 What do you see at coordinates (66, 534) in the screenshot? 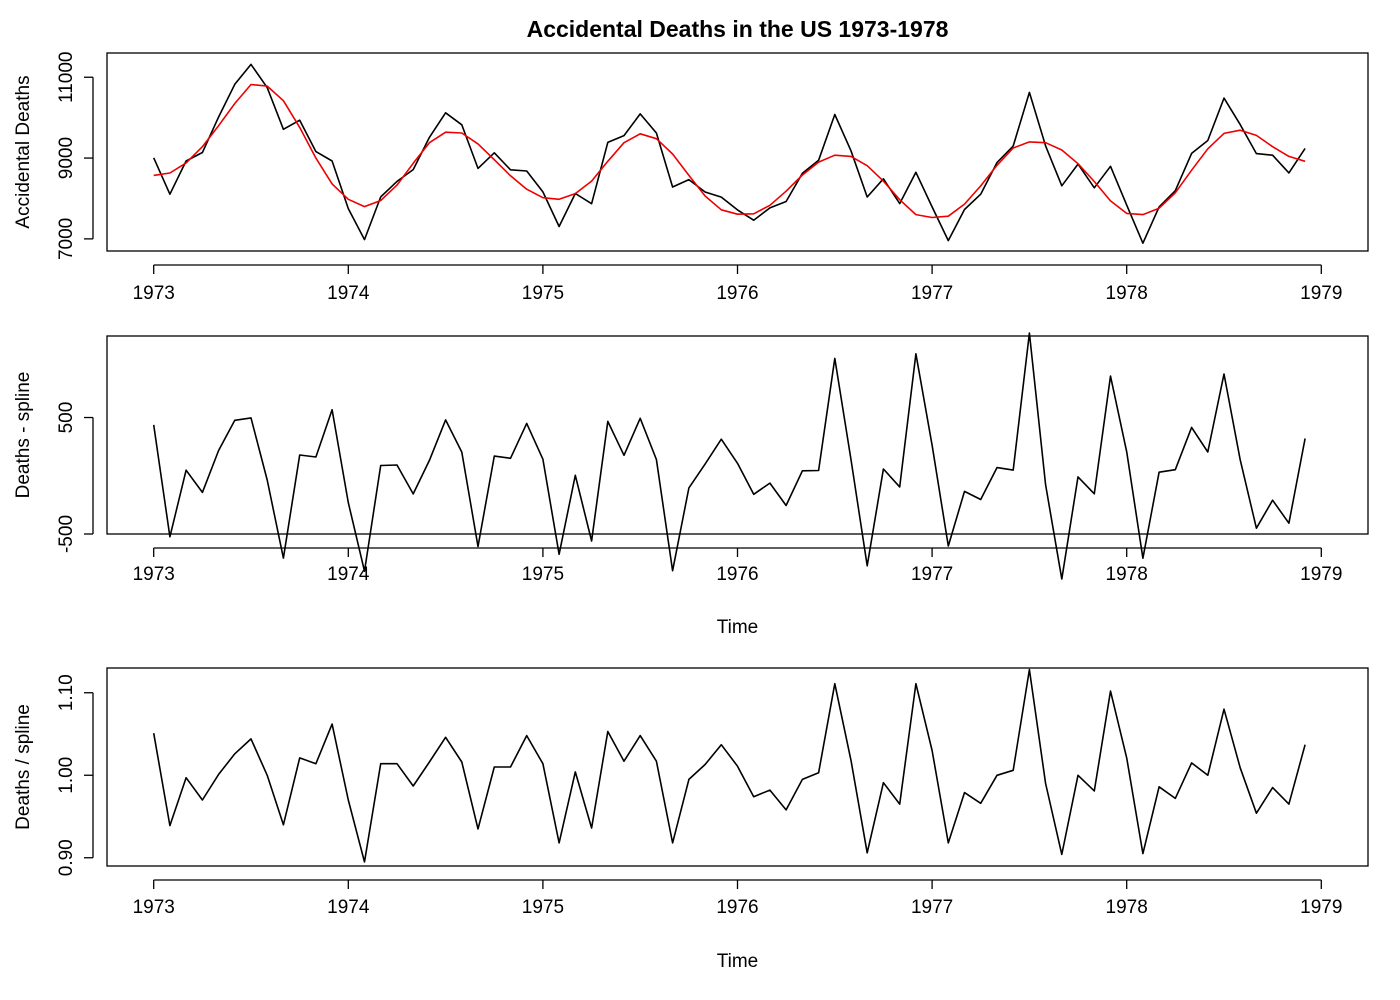
I see `y-tick-label: -500` at bounding box center [66, 534].